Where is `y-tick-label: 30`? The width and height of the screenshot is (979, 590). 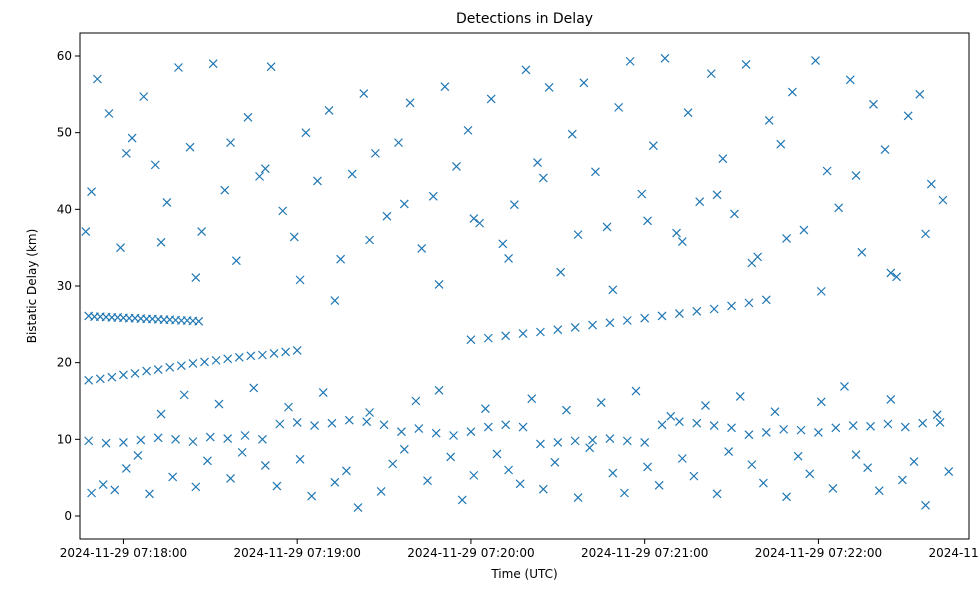 y-tick-label: 30 is located at coordinates (64, 286).